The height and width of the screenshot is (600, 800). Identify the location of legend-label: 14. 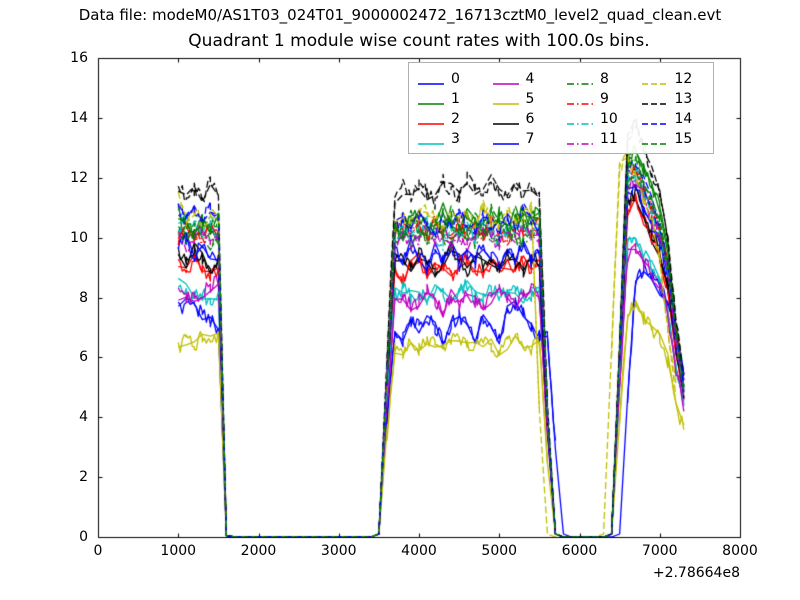
(683, 118).